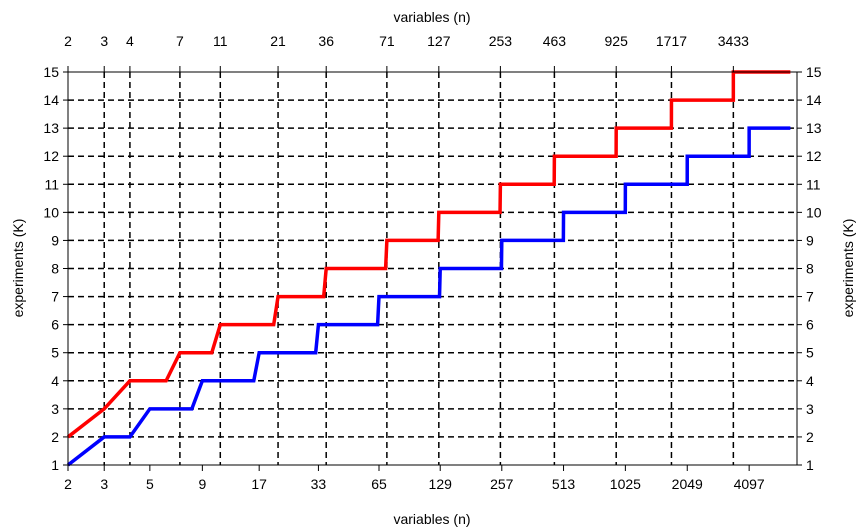  I want to click on x-axis-title-top: variables (n), so click(431, 17).